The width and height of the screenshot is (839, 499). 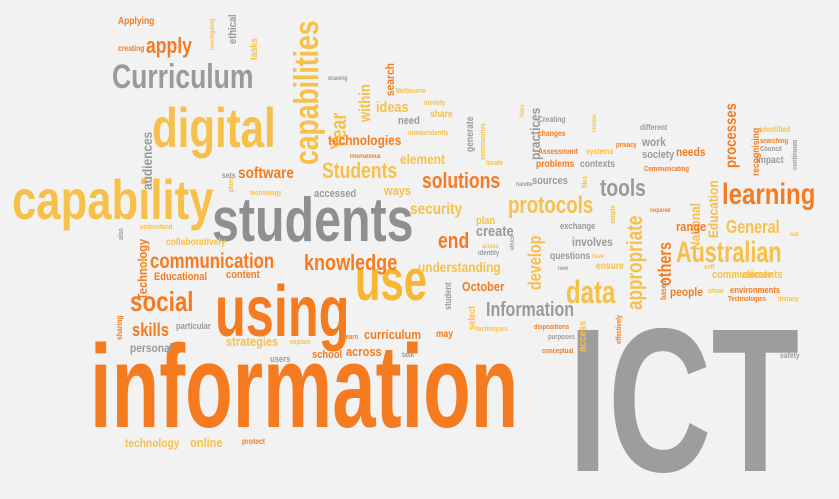 What do you see at coordinates (307, 93) in the screenshot?
I see `word-capabilities: capabilities` at bounding box center [307, 93].